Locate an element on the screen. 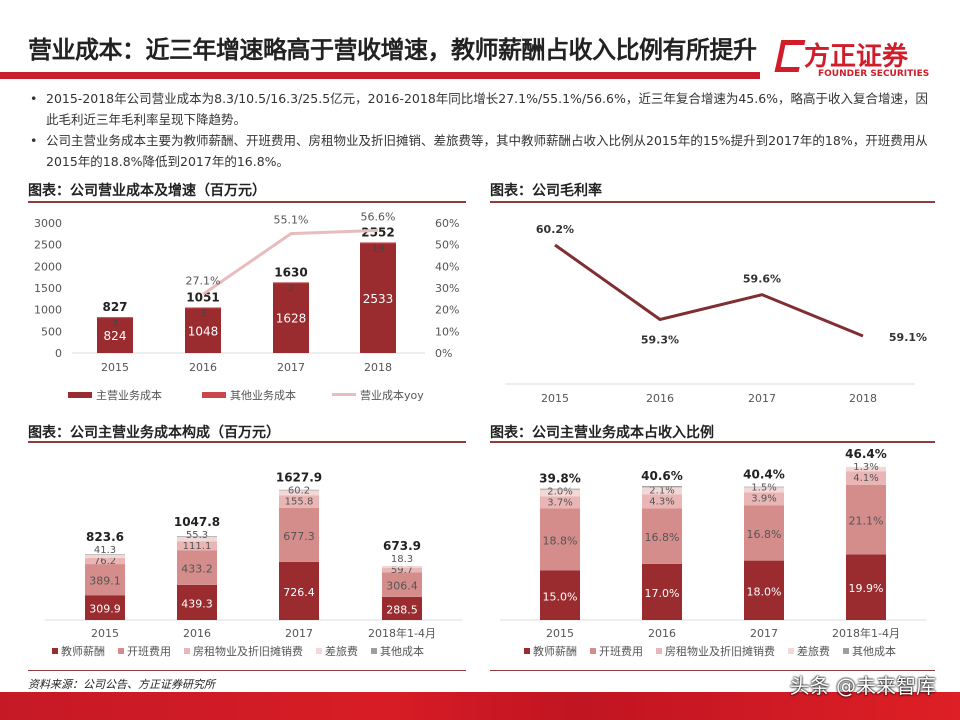 The image size is (960, 720). data-label: 59.6% is located at coordinates (762, 279).